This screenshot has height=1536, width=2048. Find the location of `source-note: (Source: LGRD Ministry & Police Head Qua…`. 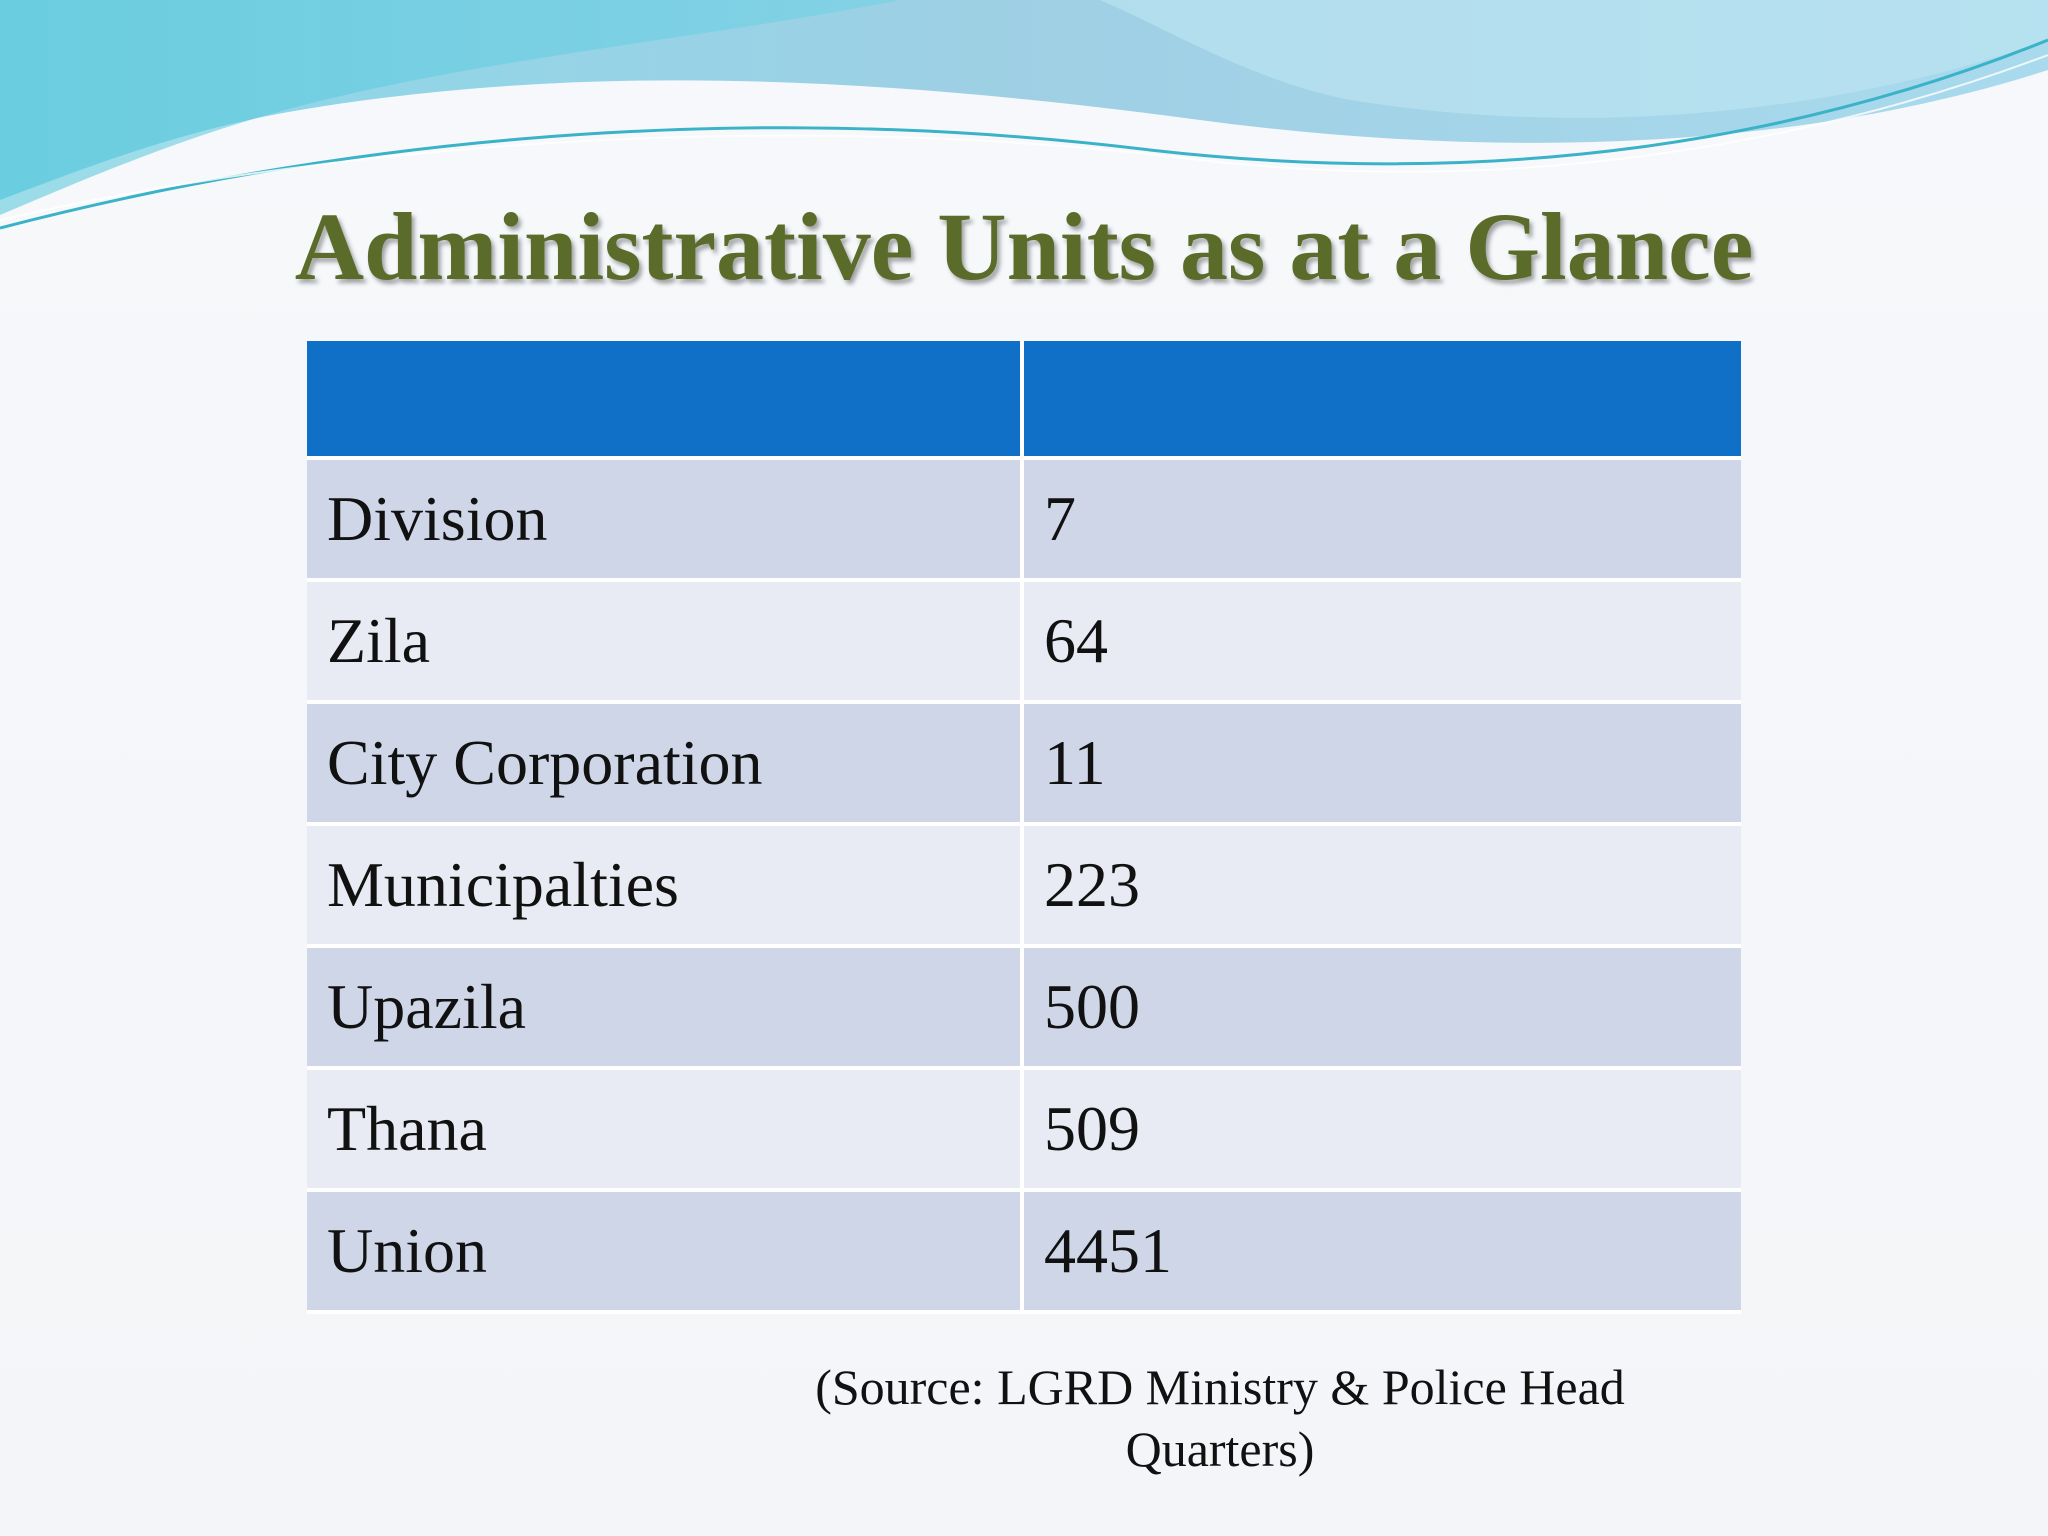

source-note: (Source: LGRD Ministry & Police Head Qua… is located at coordinates (1220, 1418).